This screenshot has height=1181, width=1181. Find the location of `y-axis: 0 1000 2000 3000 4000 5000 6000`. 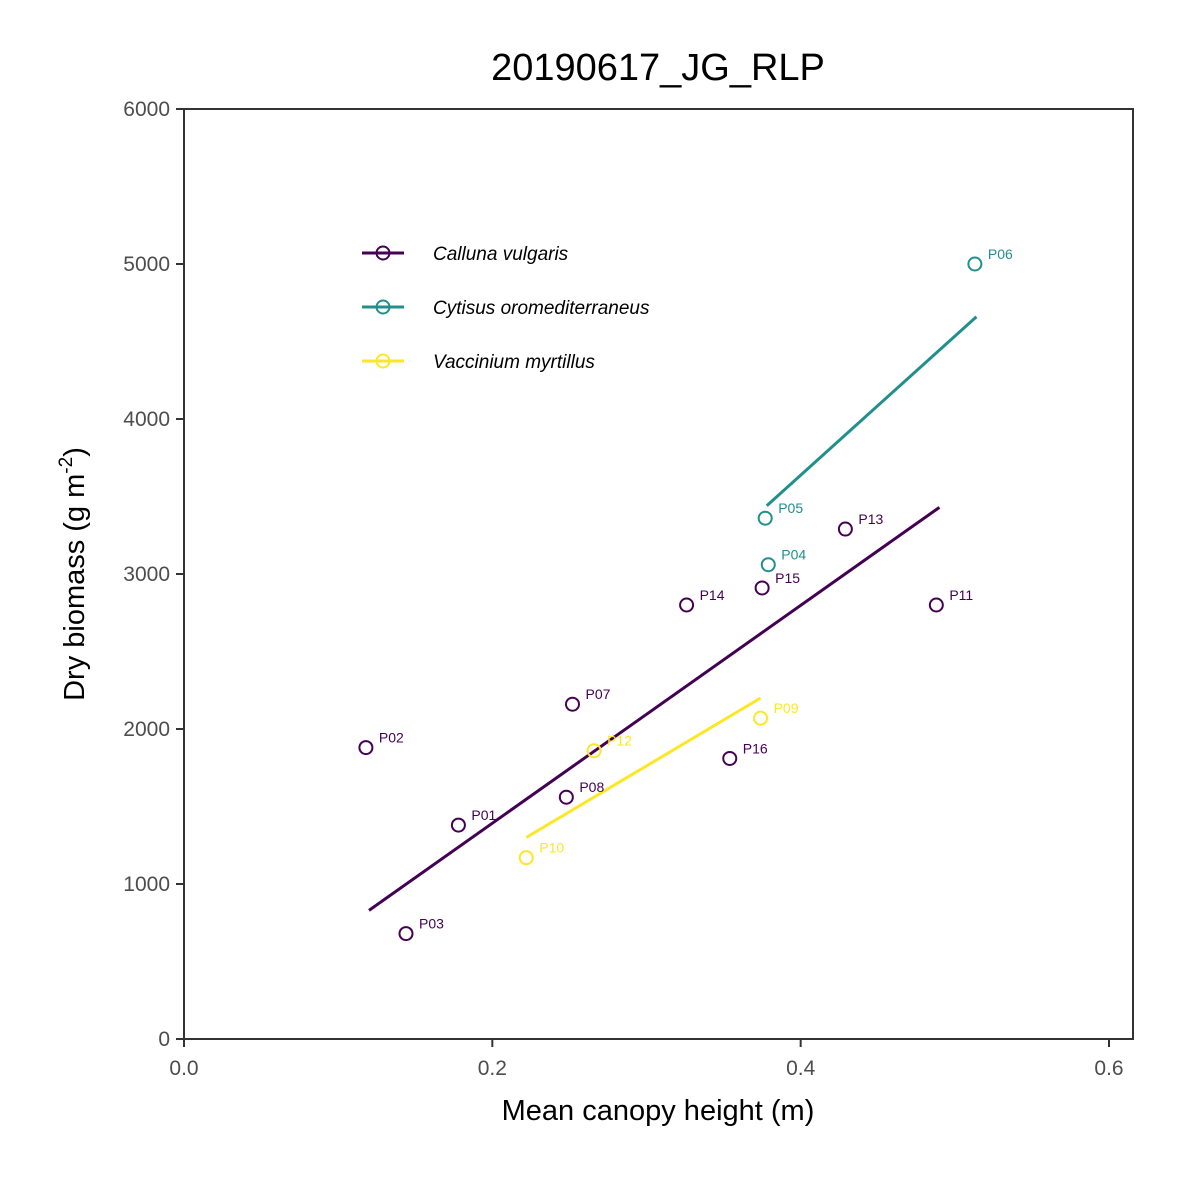

y-axis: 0 1000 2000 3000 4000 5000 6000 is located at coordinates (153, 574).